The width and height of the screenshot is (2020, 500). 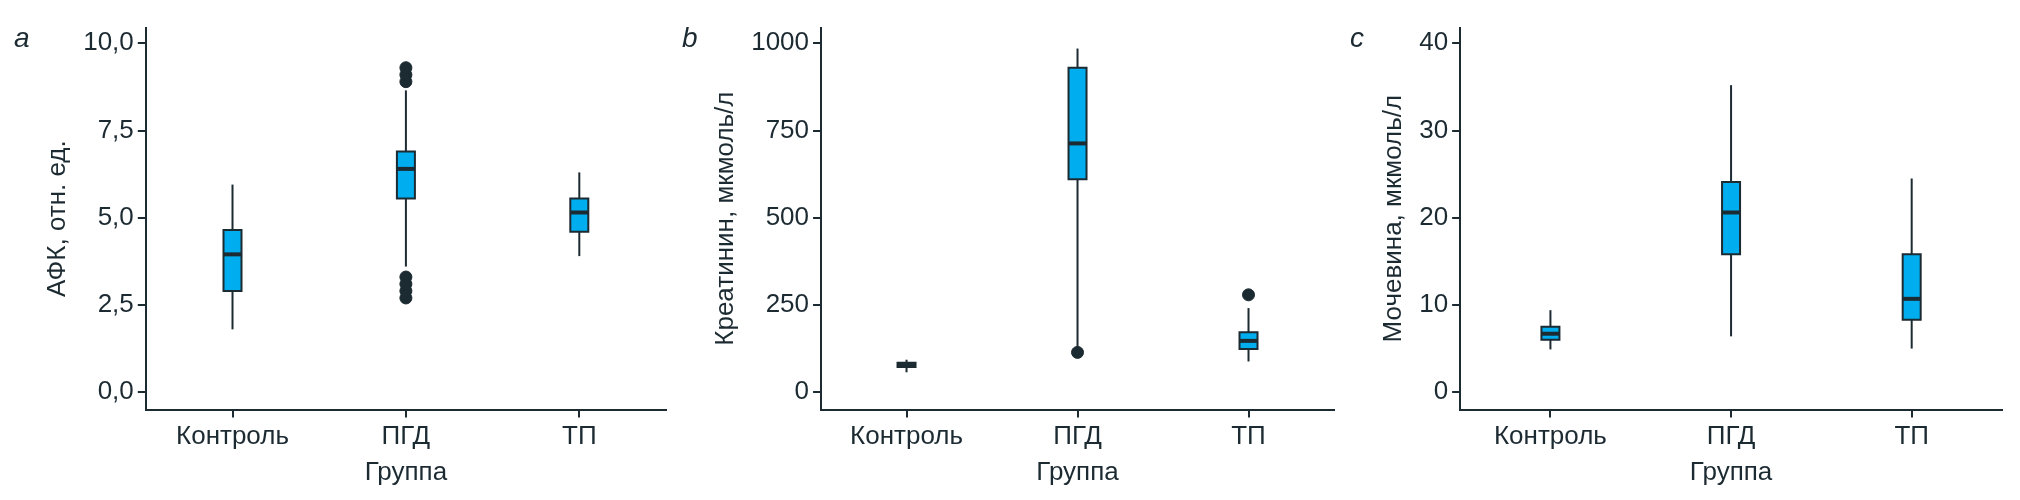 I want to click on y-tick-label: 5,0, so click(x=115, y=215).